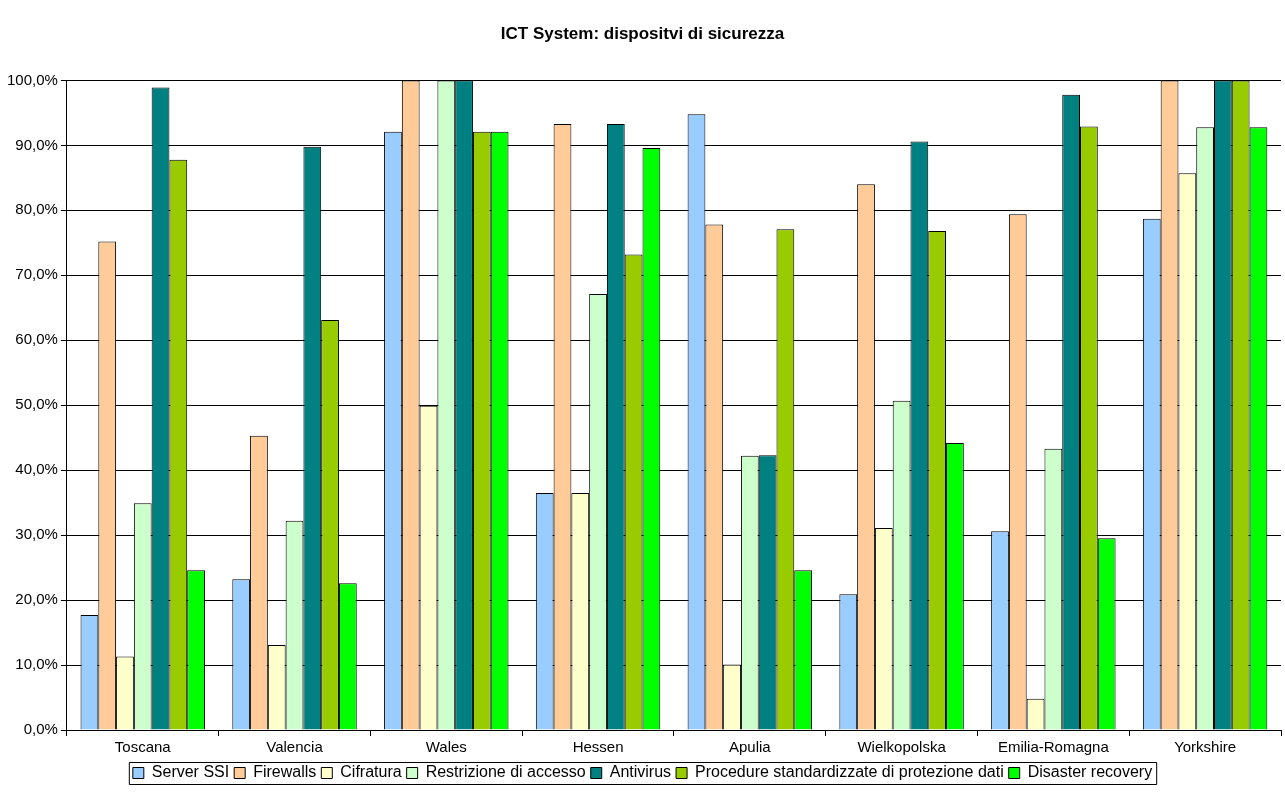 The width and height of the screenshot is (1285, 795). What do you see at coordinates (32, 79) in the screenshot?
I see `y-tick-label: 100,0%` at bounding box center [32, 79].